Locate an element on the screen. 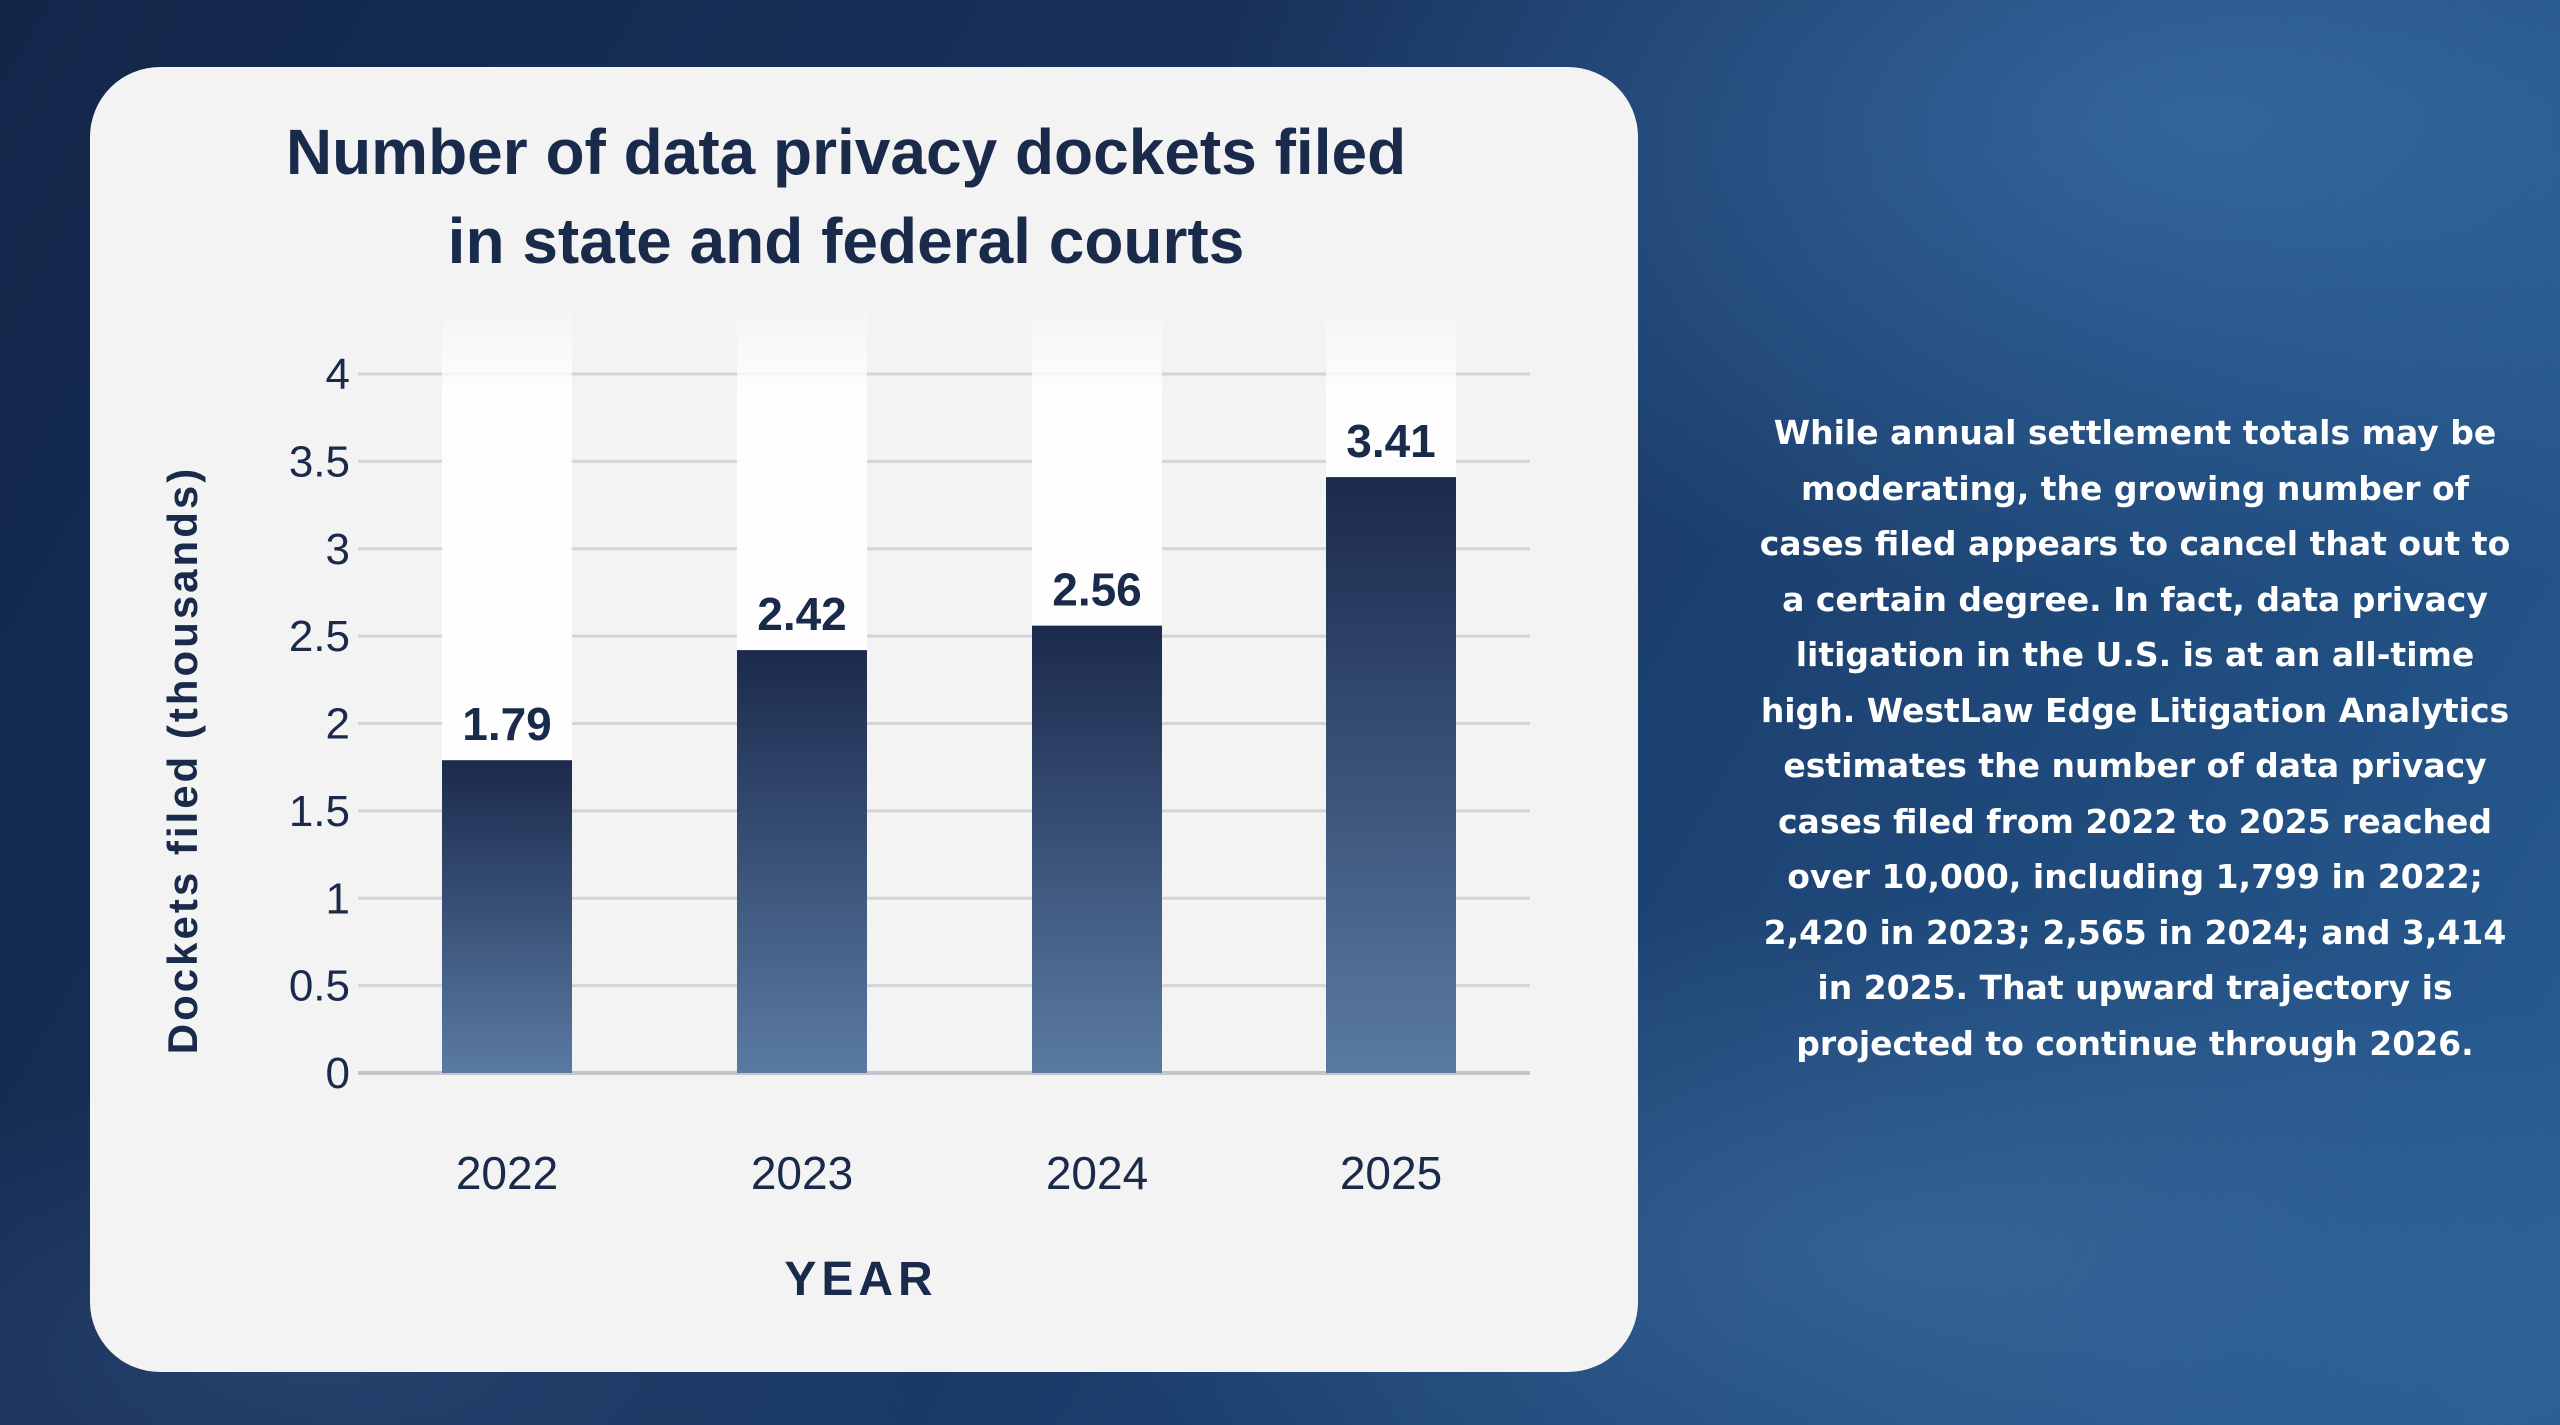 This screenshot has width=2560, height=1425. data-labels: 1.79 2.42 2.56 3.41 is located at coordinates (949, 582).